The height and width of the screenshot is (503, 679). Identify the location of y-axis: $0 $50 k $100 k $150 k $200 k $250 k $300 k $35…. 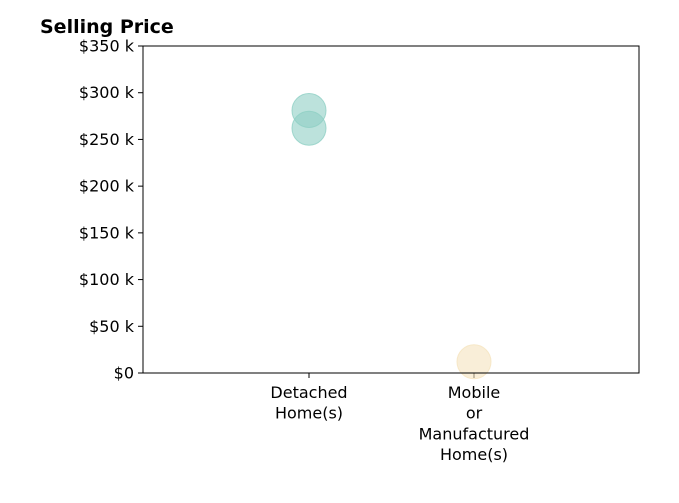
(111, 210).